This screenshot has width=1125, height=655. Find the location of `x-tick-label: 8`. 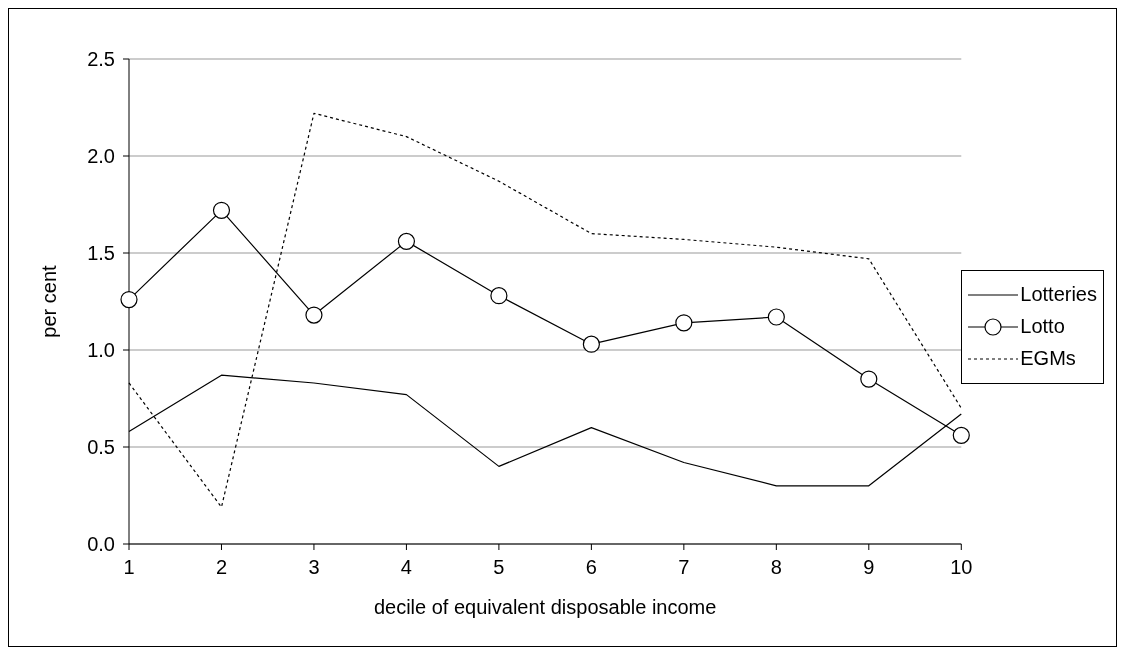

x-tick-label: 8 is located at coordinates (776, 567).